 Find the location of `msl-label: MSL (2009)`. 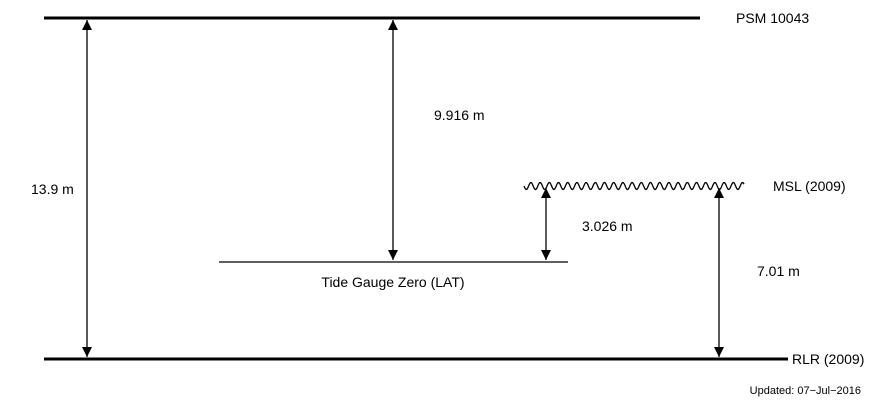

msl-label: MSL (2009) is located at coordinates (809, 186).